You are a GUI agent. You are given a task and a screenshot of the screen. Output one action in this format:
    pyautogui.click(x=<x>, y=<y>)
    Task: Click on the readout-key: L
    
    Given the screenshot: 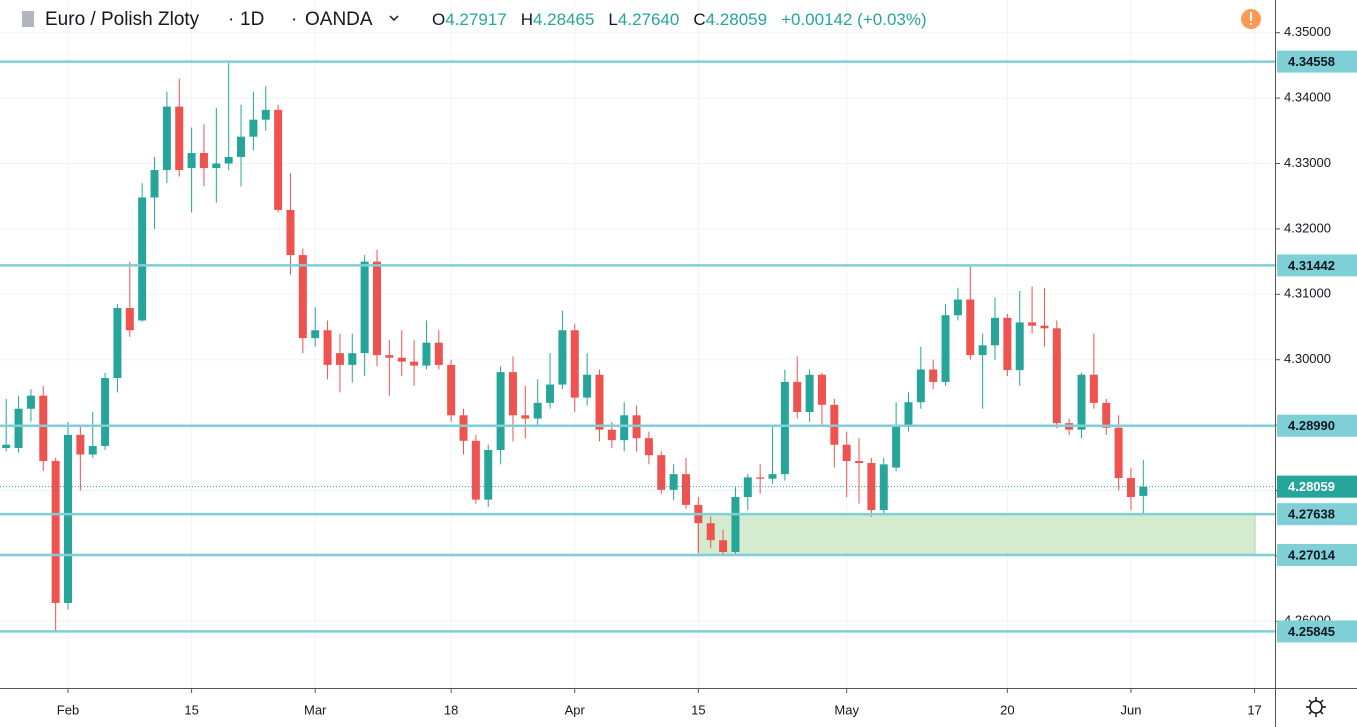 What is the action you would take?
    pyautogui.click(x=612, y=19)
    